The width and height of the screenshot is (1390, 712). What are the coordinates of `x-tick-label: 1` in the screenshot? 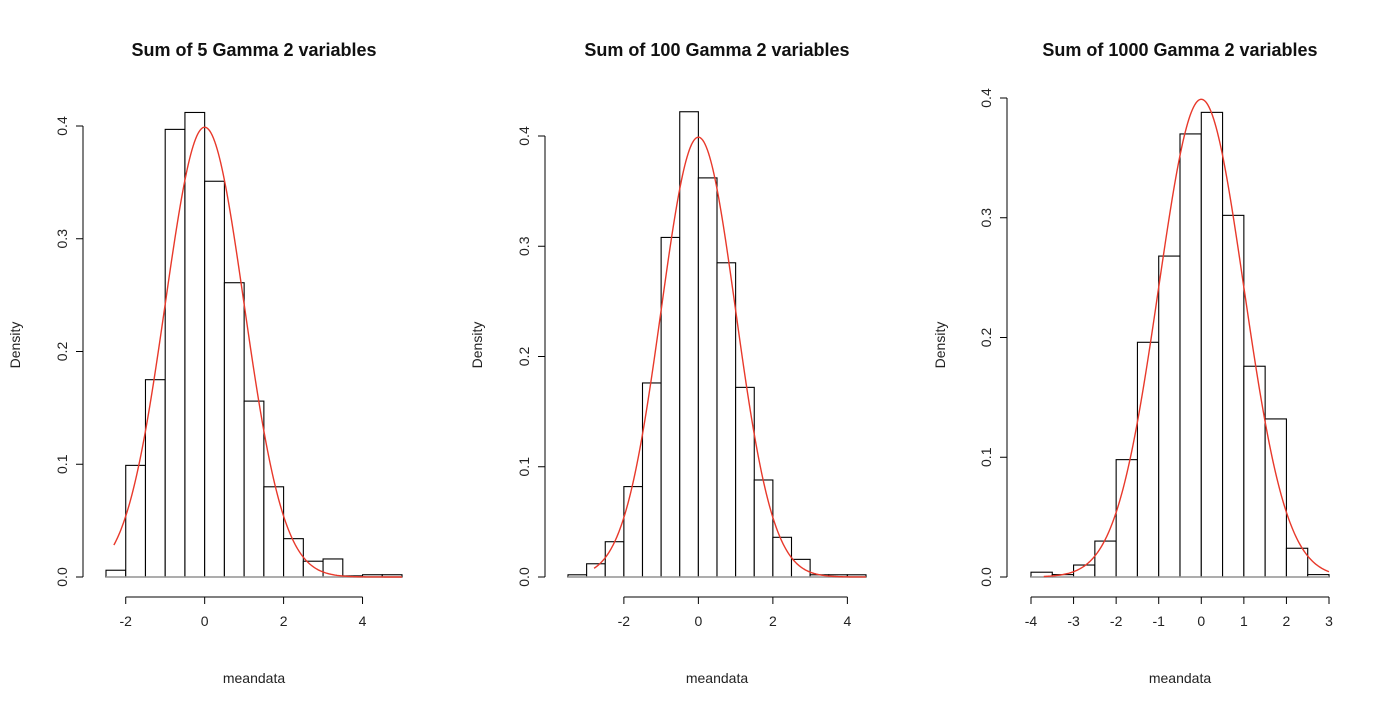 It's located at (1244, 621).